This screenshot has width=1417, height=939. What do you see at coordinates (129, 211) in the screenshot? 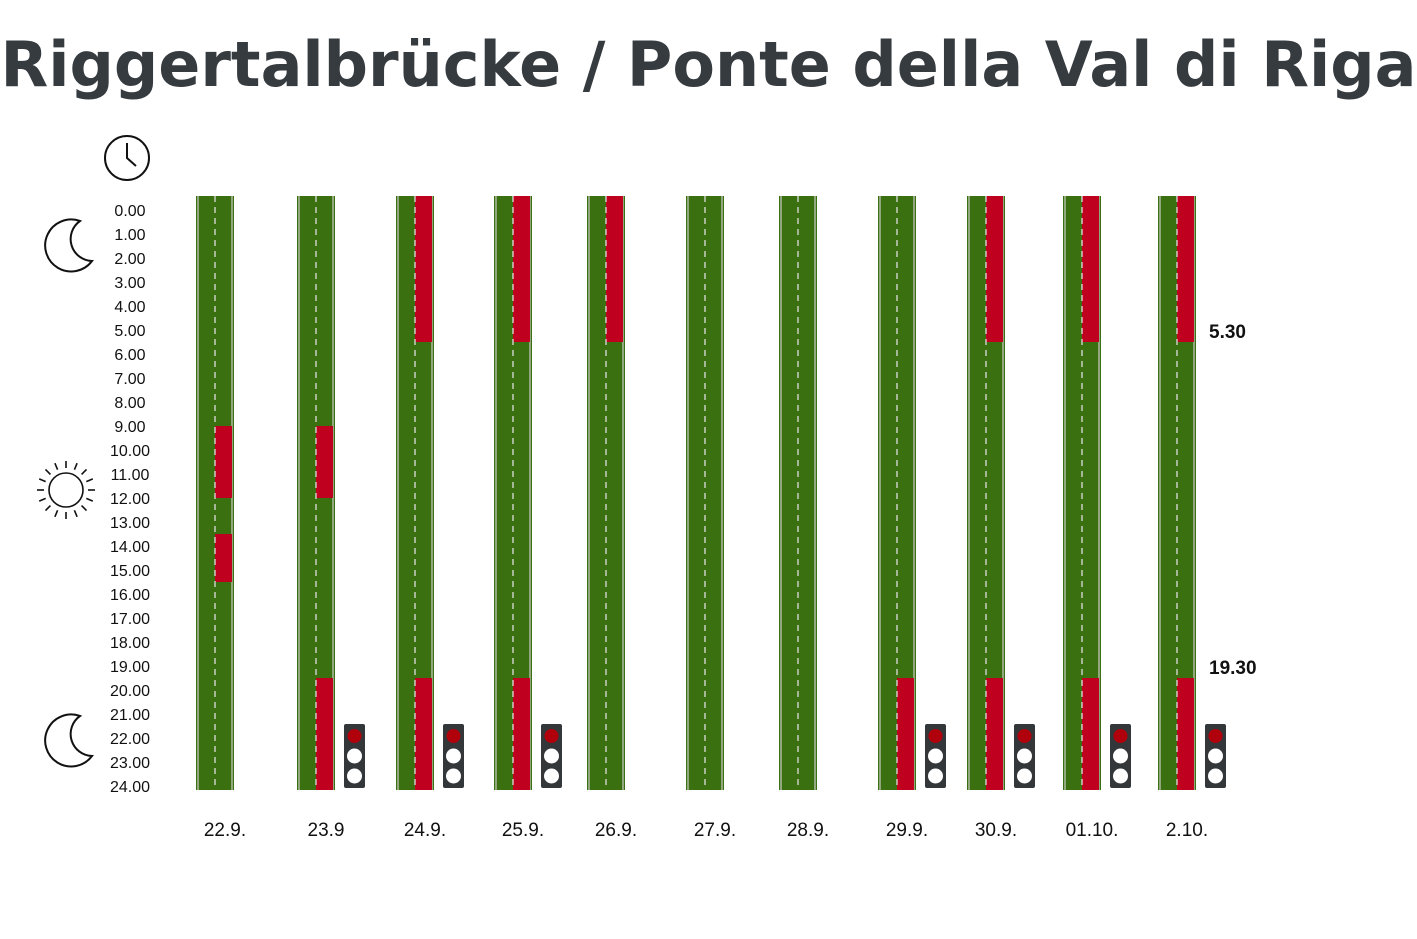
I see `hour-label: 0.00` at bounding box center [129, 211].